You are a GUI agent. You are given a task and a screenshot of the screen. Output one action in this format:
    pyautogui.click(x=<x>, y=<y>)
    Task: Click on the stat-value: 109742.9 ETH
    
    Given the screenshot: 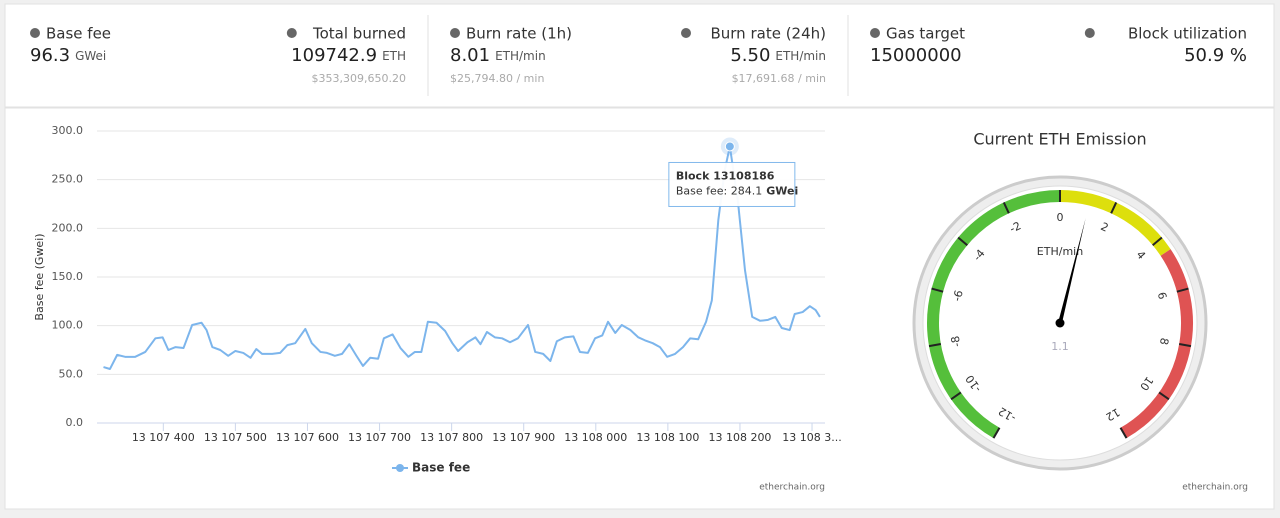 What is the action you would take?
    pyautogui.click(x=348, y=55)
    